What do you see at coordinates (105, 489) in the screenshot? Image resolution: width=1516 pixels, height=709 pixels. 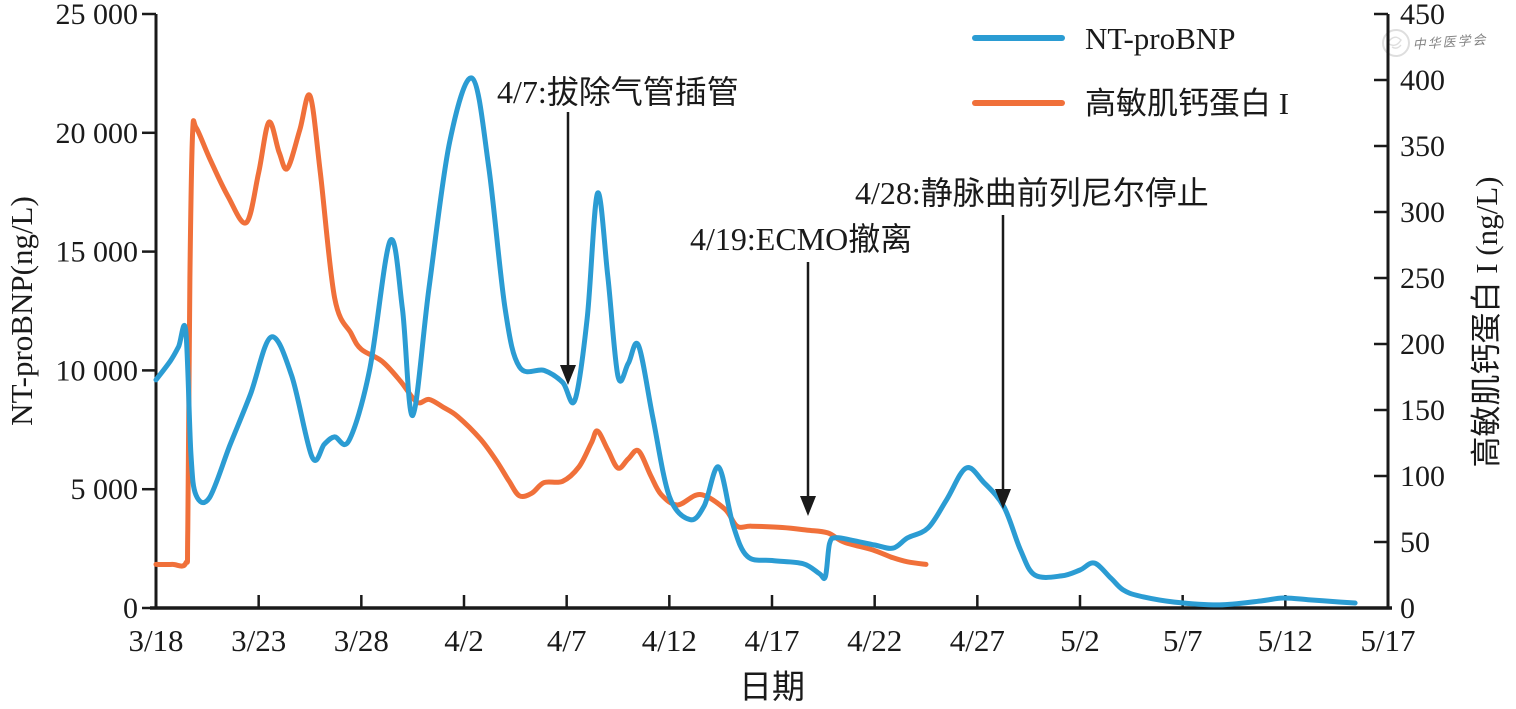 I see `y-left-tick-label: 5 000` at bounding box center [105, 489].